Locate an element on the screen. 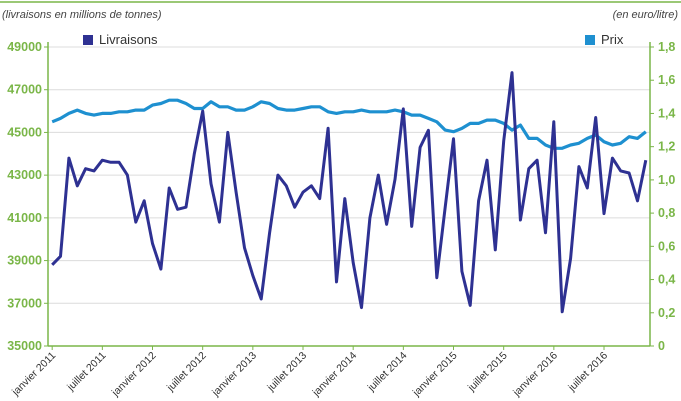 The width and height of the screenshot is (681, 401). series-line-prix is located at coordinates (349, 124).